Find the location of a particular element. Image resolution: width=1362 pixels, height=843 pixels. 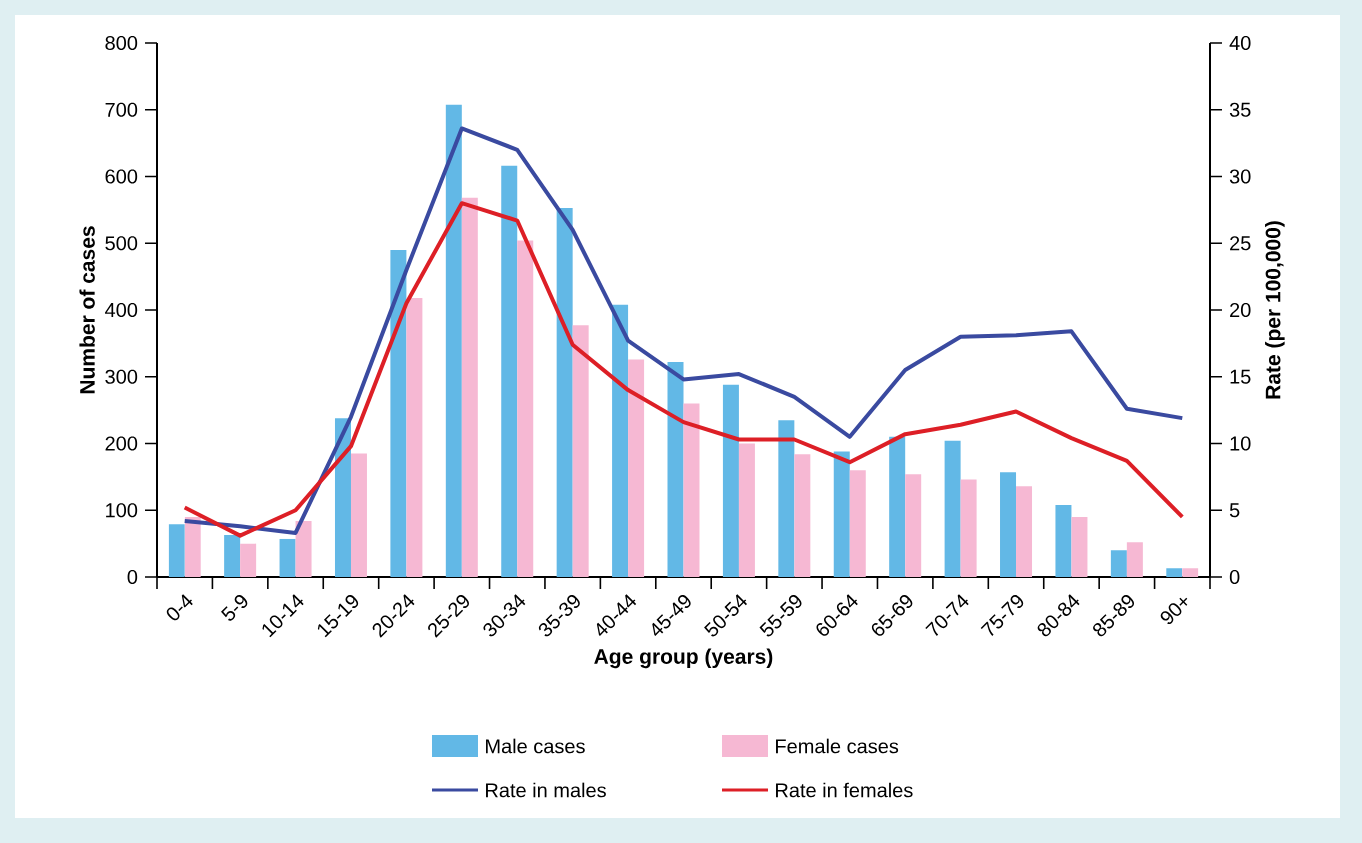

y2-tick-label: 10 is located at coordinates (1240, 443).